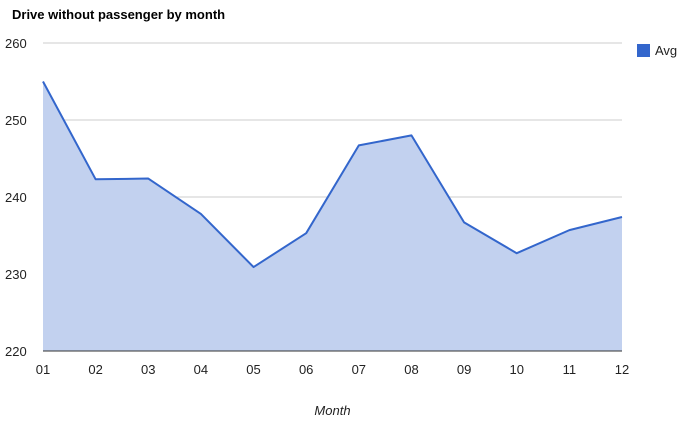 This screenshot has height=426, width=686. What do you see at coordinates (16, 274) in the screenshot?
I see `y-tick-label-230: 230` at bounding box center [16, 274].